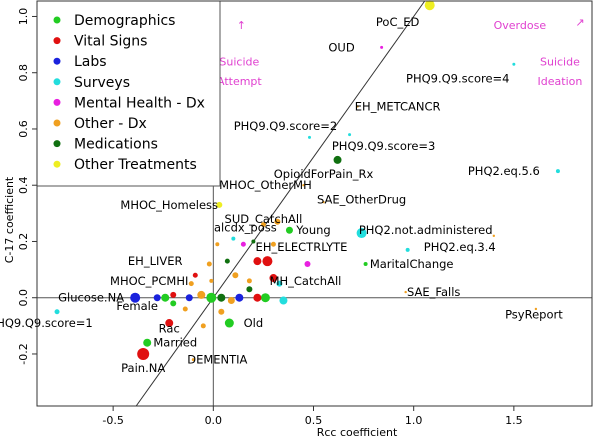 The width and height of the screenshot is (594, 441). What do you see at coordinates (112, 420) in the screenshot?
I see `x-tick-label: -0.5` at bounding box center [112, 420].